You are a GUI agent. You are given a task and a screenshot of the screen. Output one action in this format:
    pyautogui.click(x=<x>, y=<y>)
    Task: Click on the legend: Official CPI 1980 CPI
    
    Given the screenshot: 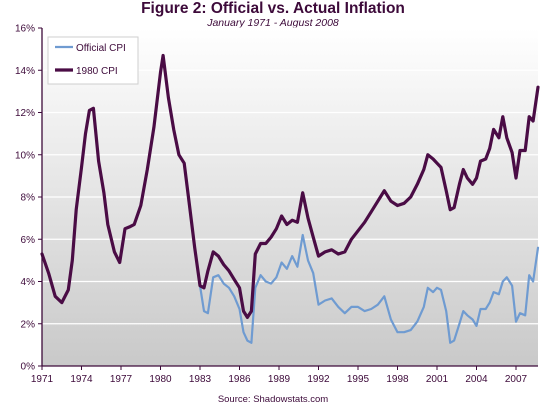 What is the action you would take?
    pyautogui.click(x=93, y=60)
    